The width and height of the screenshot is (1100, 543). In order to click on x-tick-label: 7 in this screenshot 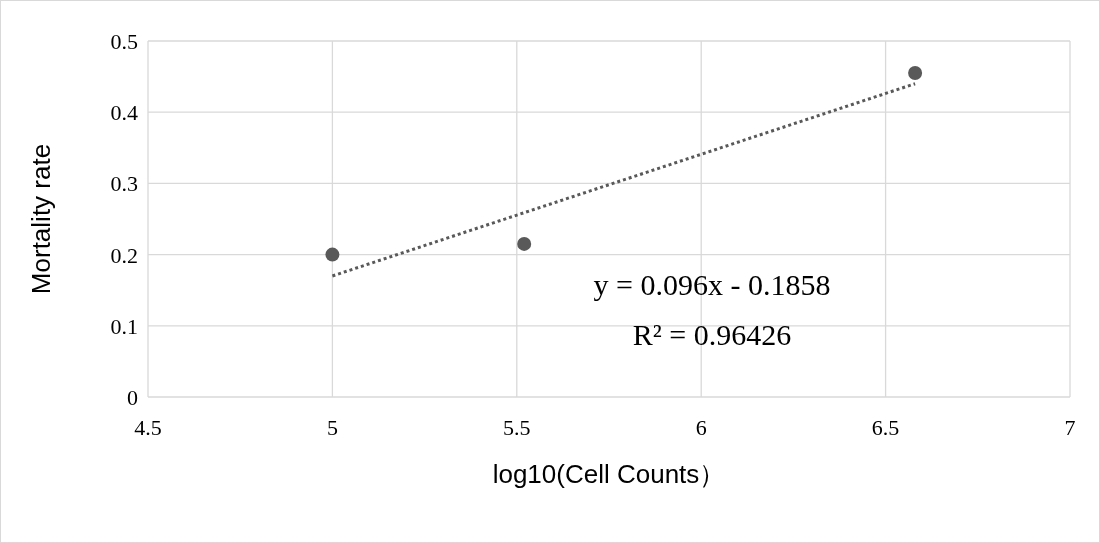, I will do `click(1070, 427)`.